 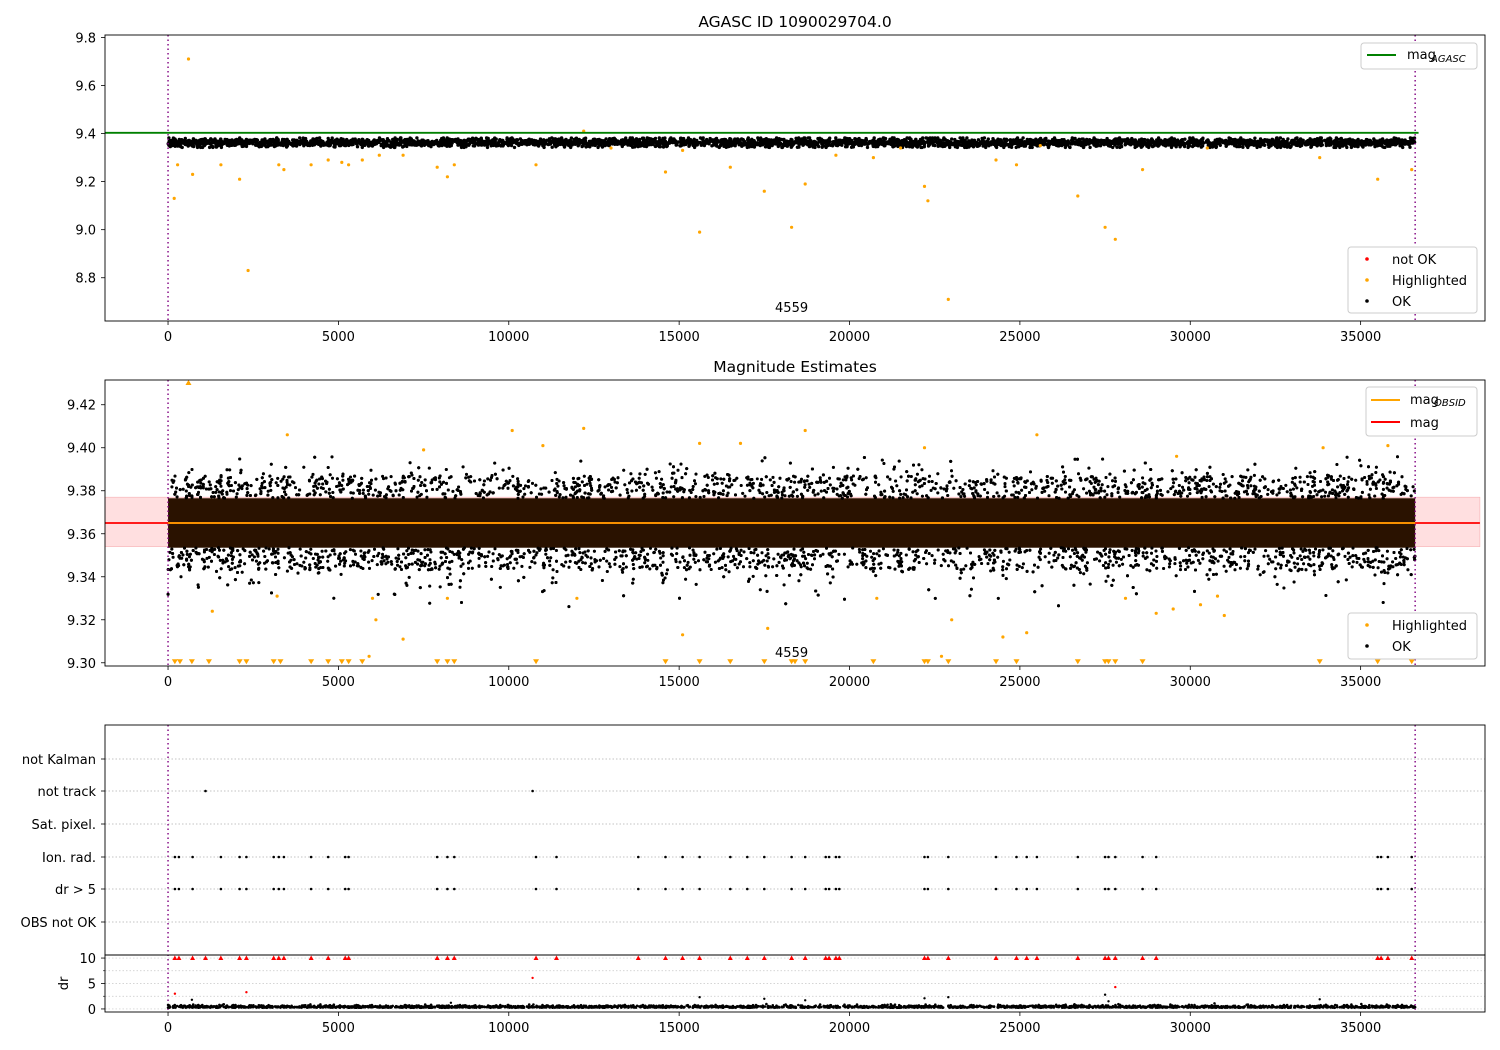 I want to click on obsid-annotation: 4559, so click(x=791, y=308).